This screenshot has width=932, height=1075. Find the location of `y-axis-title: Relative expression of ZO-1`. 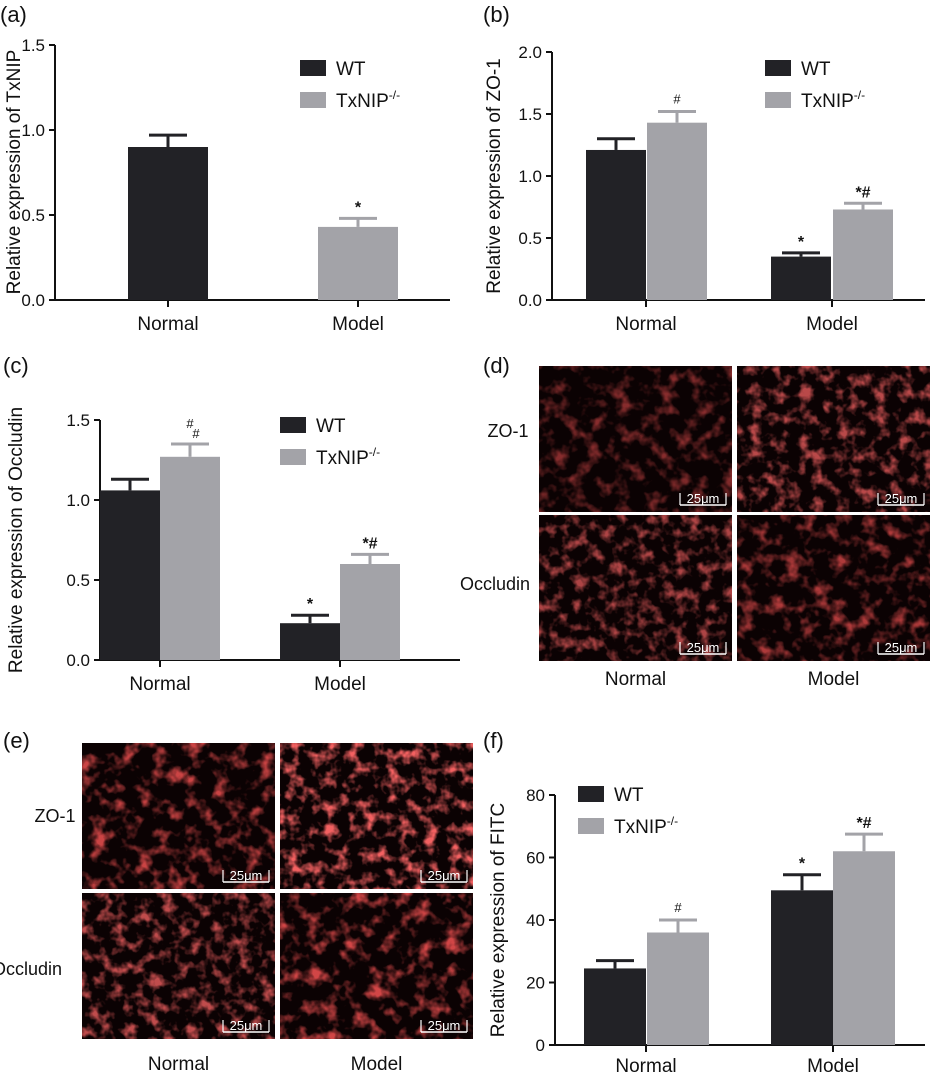

y-axis-title: Relative expression of ZO-1 is located at coordinates (494, 176).